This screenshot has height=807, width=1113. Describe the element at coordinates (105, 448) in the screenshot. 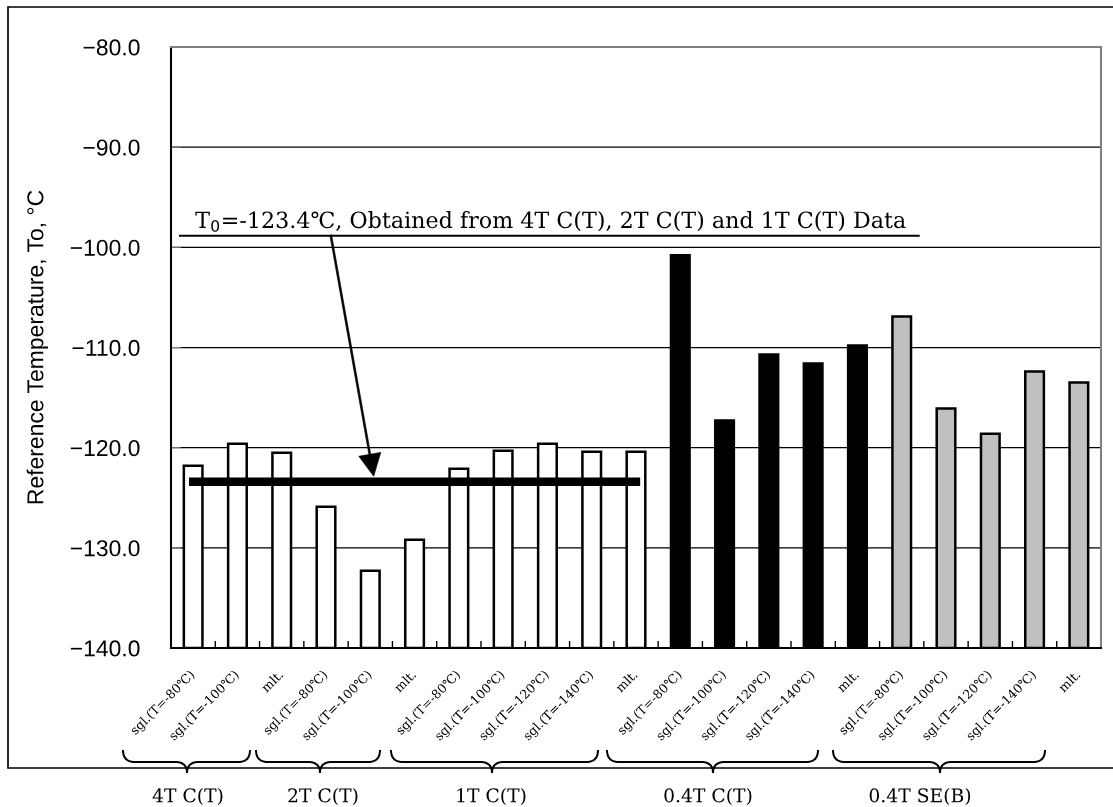

I see `y-tick-label: −120.0` at that location.